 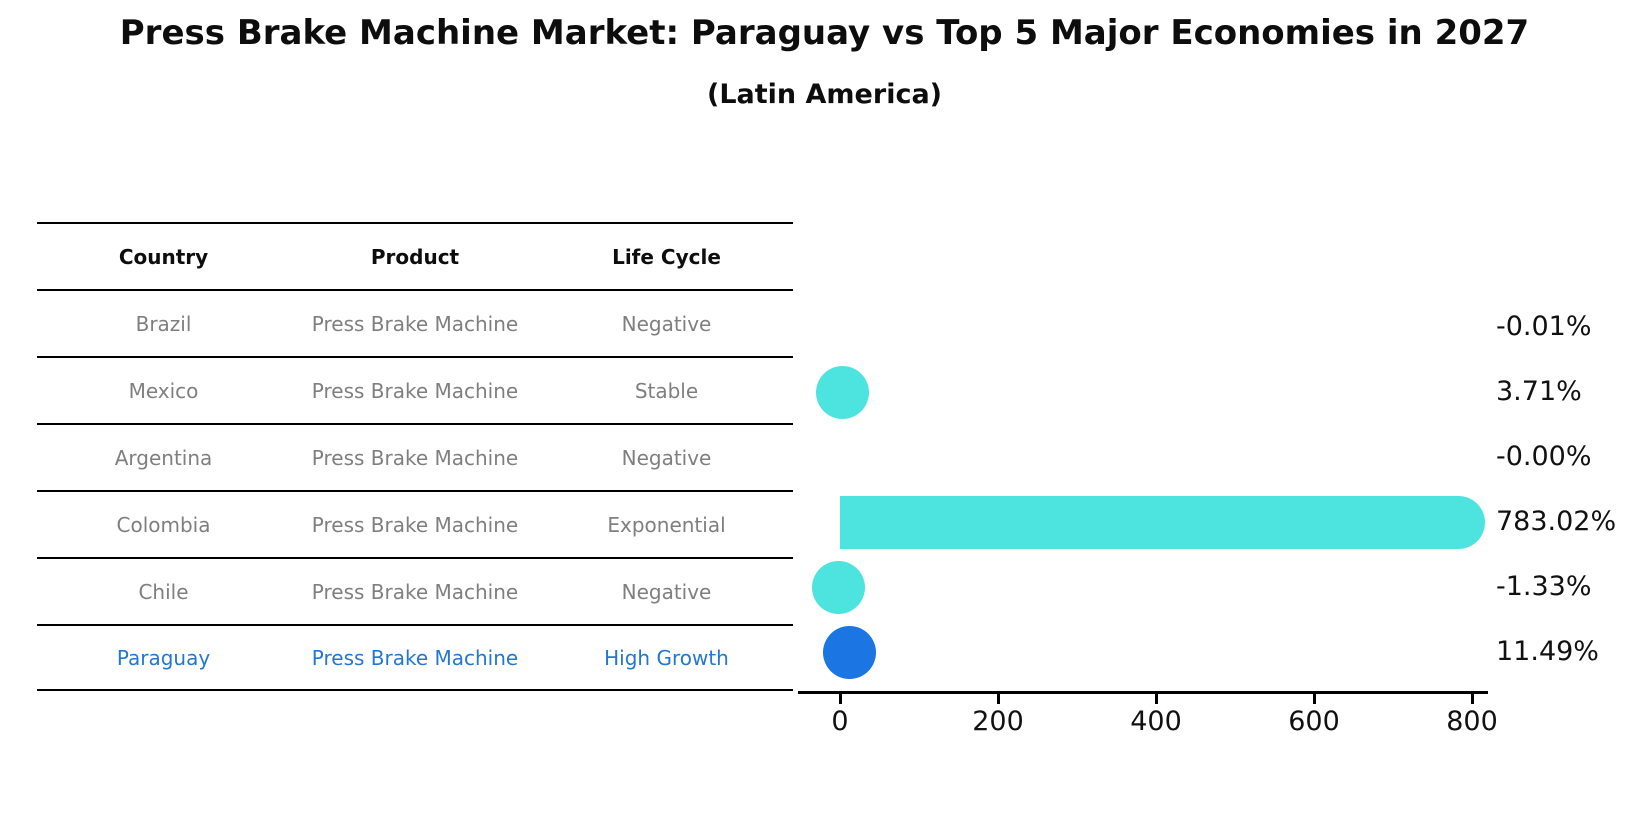 I want to click on table-row-mexico: Mexico Press Brake Machine Stable, so click(x=415, y=389).